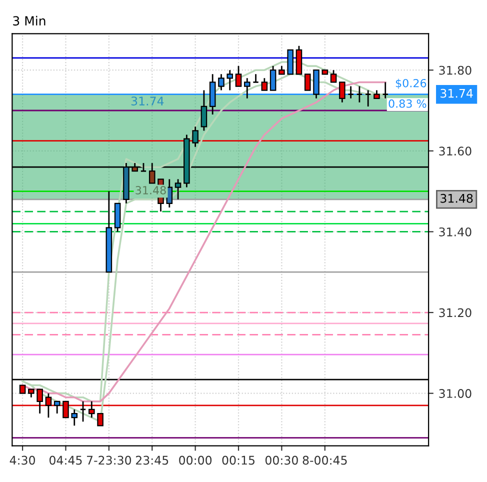  What do you see at coordinates (147, 101) in the screenshot?
I see `band-label: 31.74` at bounding box center [147, 101].